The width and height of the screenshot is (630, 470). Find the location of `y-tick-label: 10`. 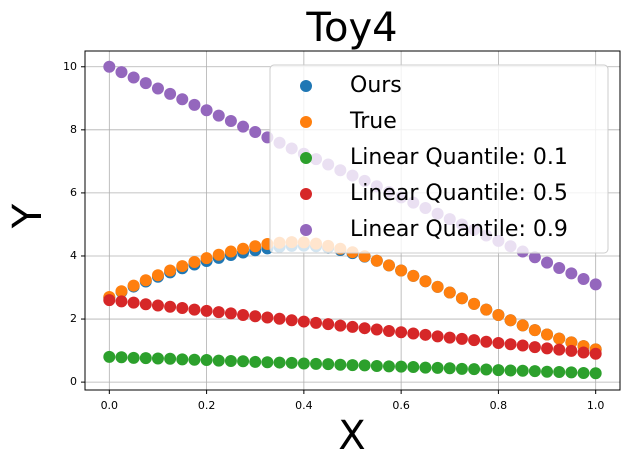

y-tick-label: 10 is located at coordinates (70, 66).